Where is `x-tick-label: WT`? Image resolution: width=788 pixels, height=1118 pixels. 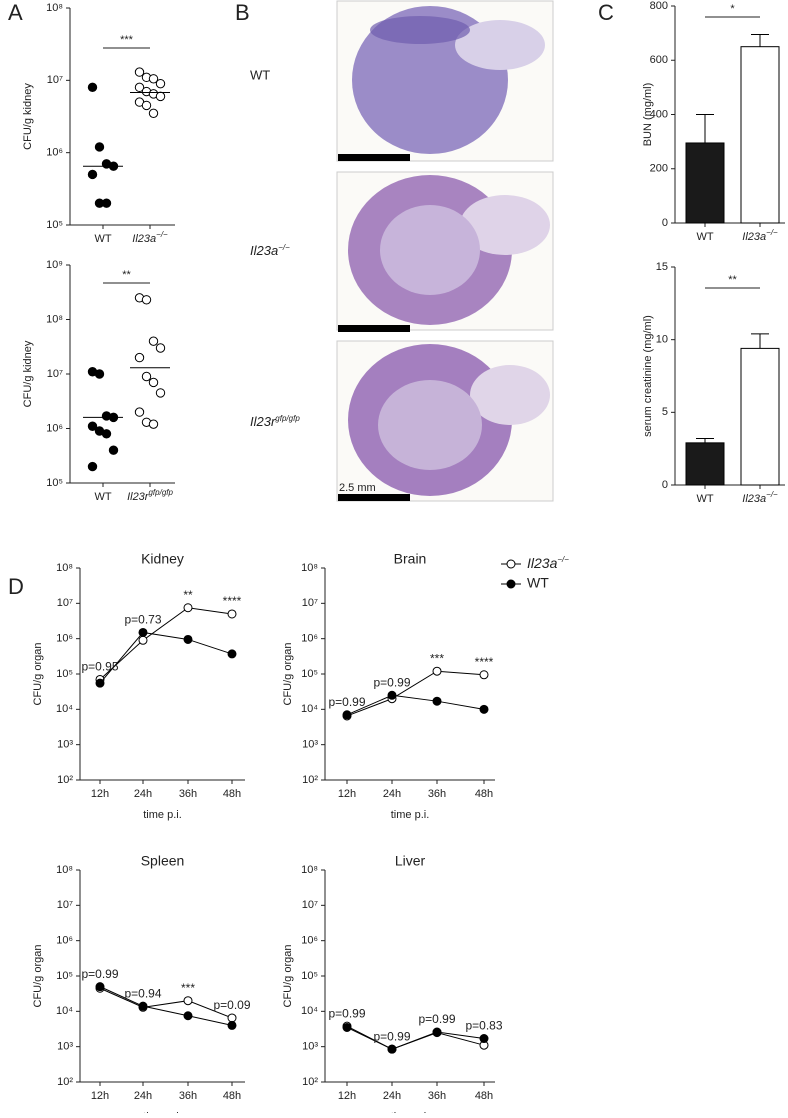
x-tick-label: WT is located at coordinates (704, 237).